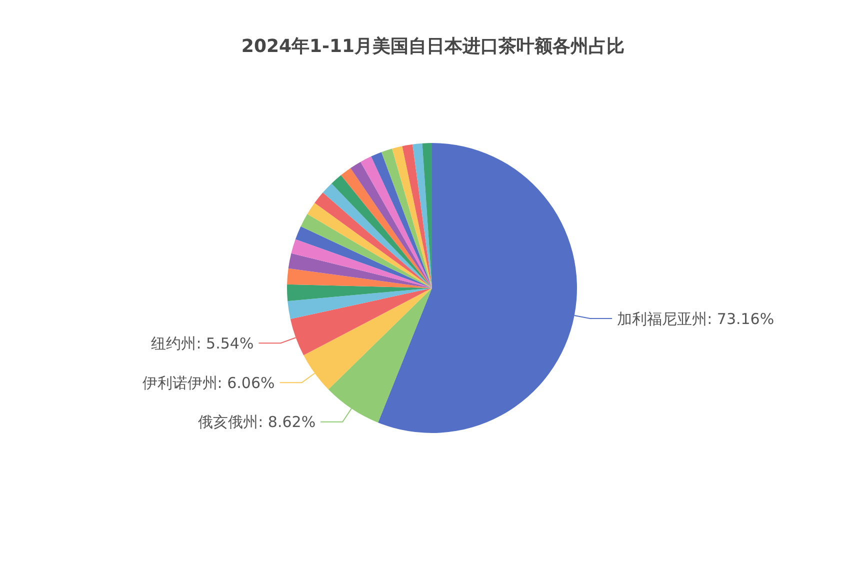 This screenshot has height=577, width=866. Describe the element at coordinates (257, 422) in the screenshot. I see `slice-label: 俄亥俄州: 8.62%` at that location.